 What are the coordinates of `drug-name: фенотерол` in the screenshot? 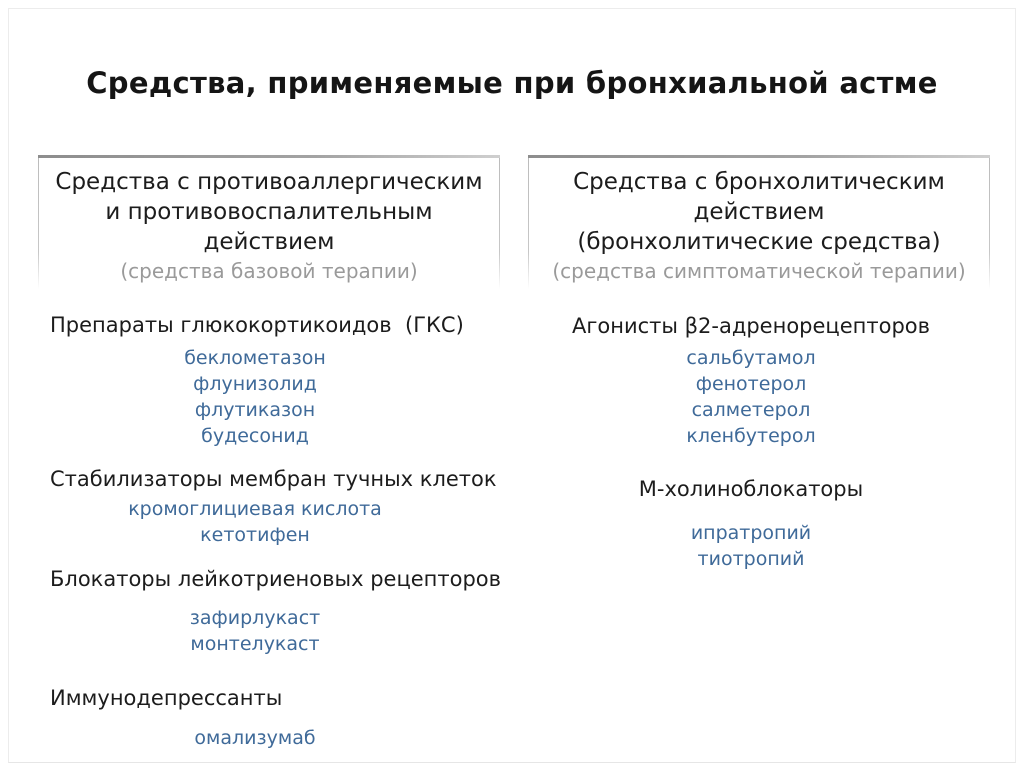 It's located at (751, 384).